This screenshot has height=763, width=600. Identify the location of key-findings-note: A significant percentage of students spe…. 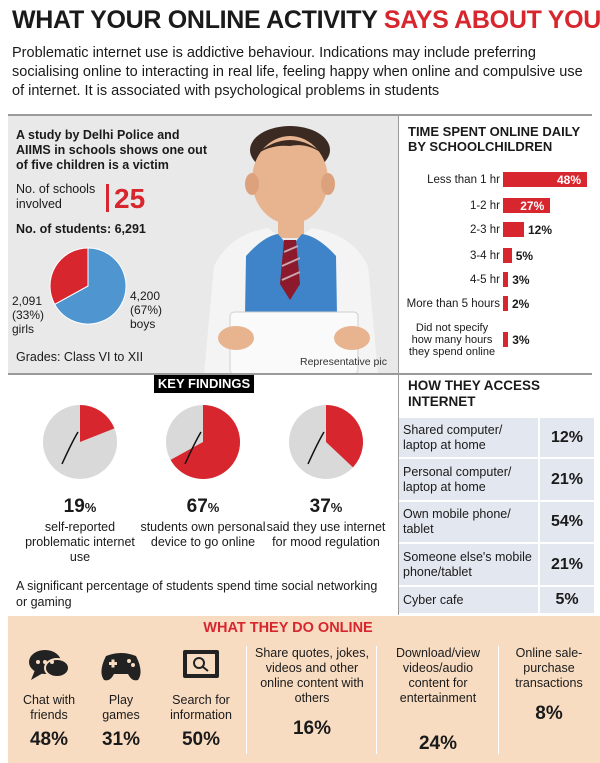
(197, 594).